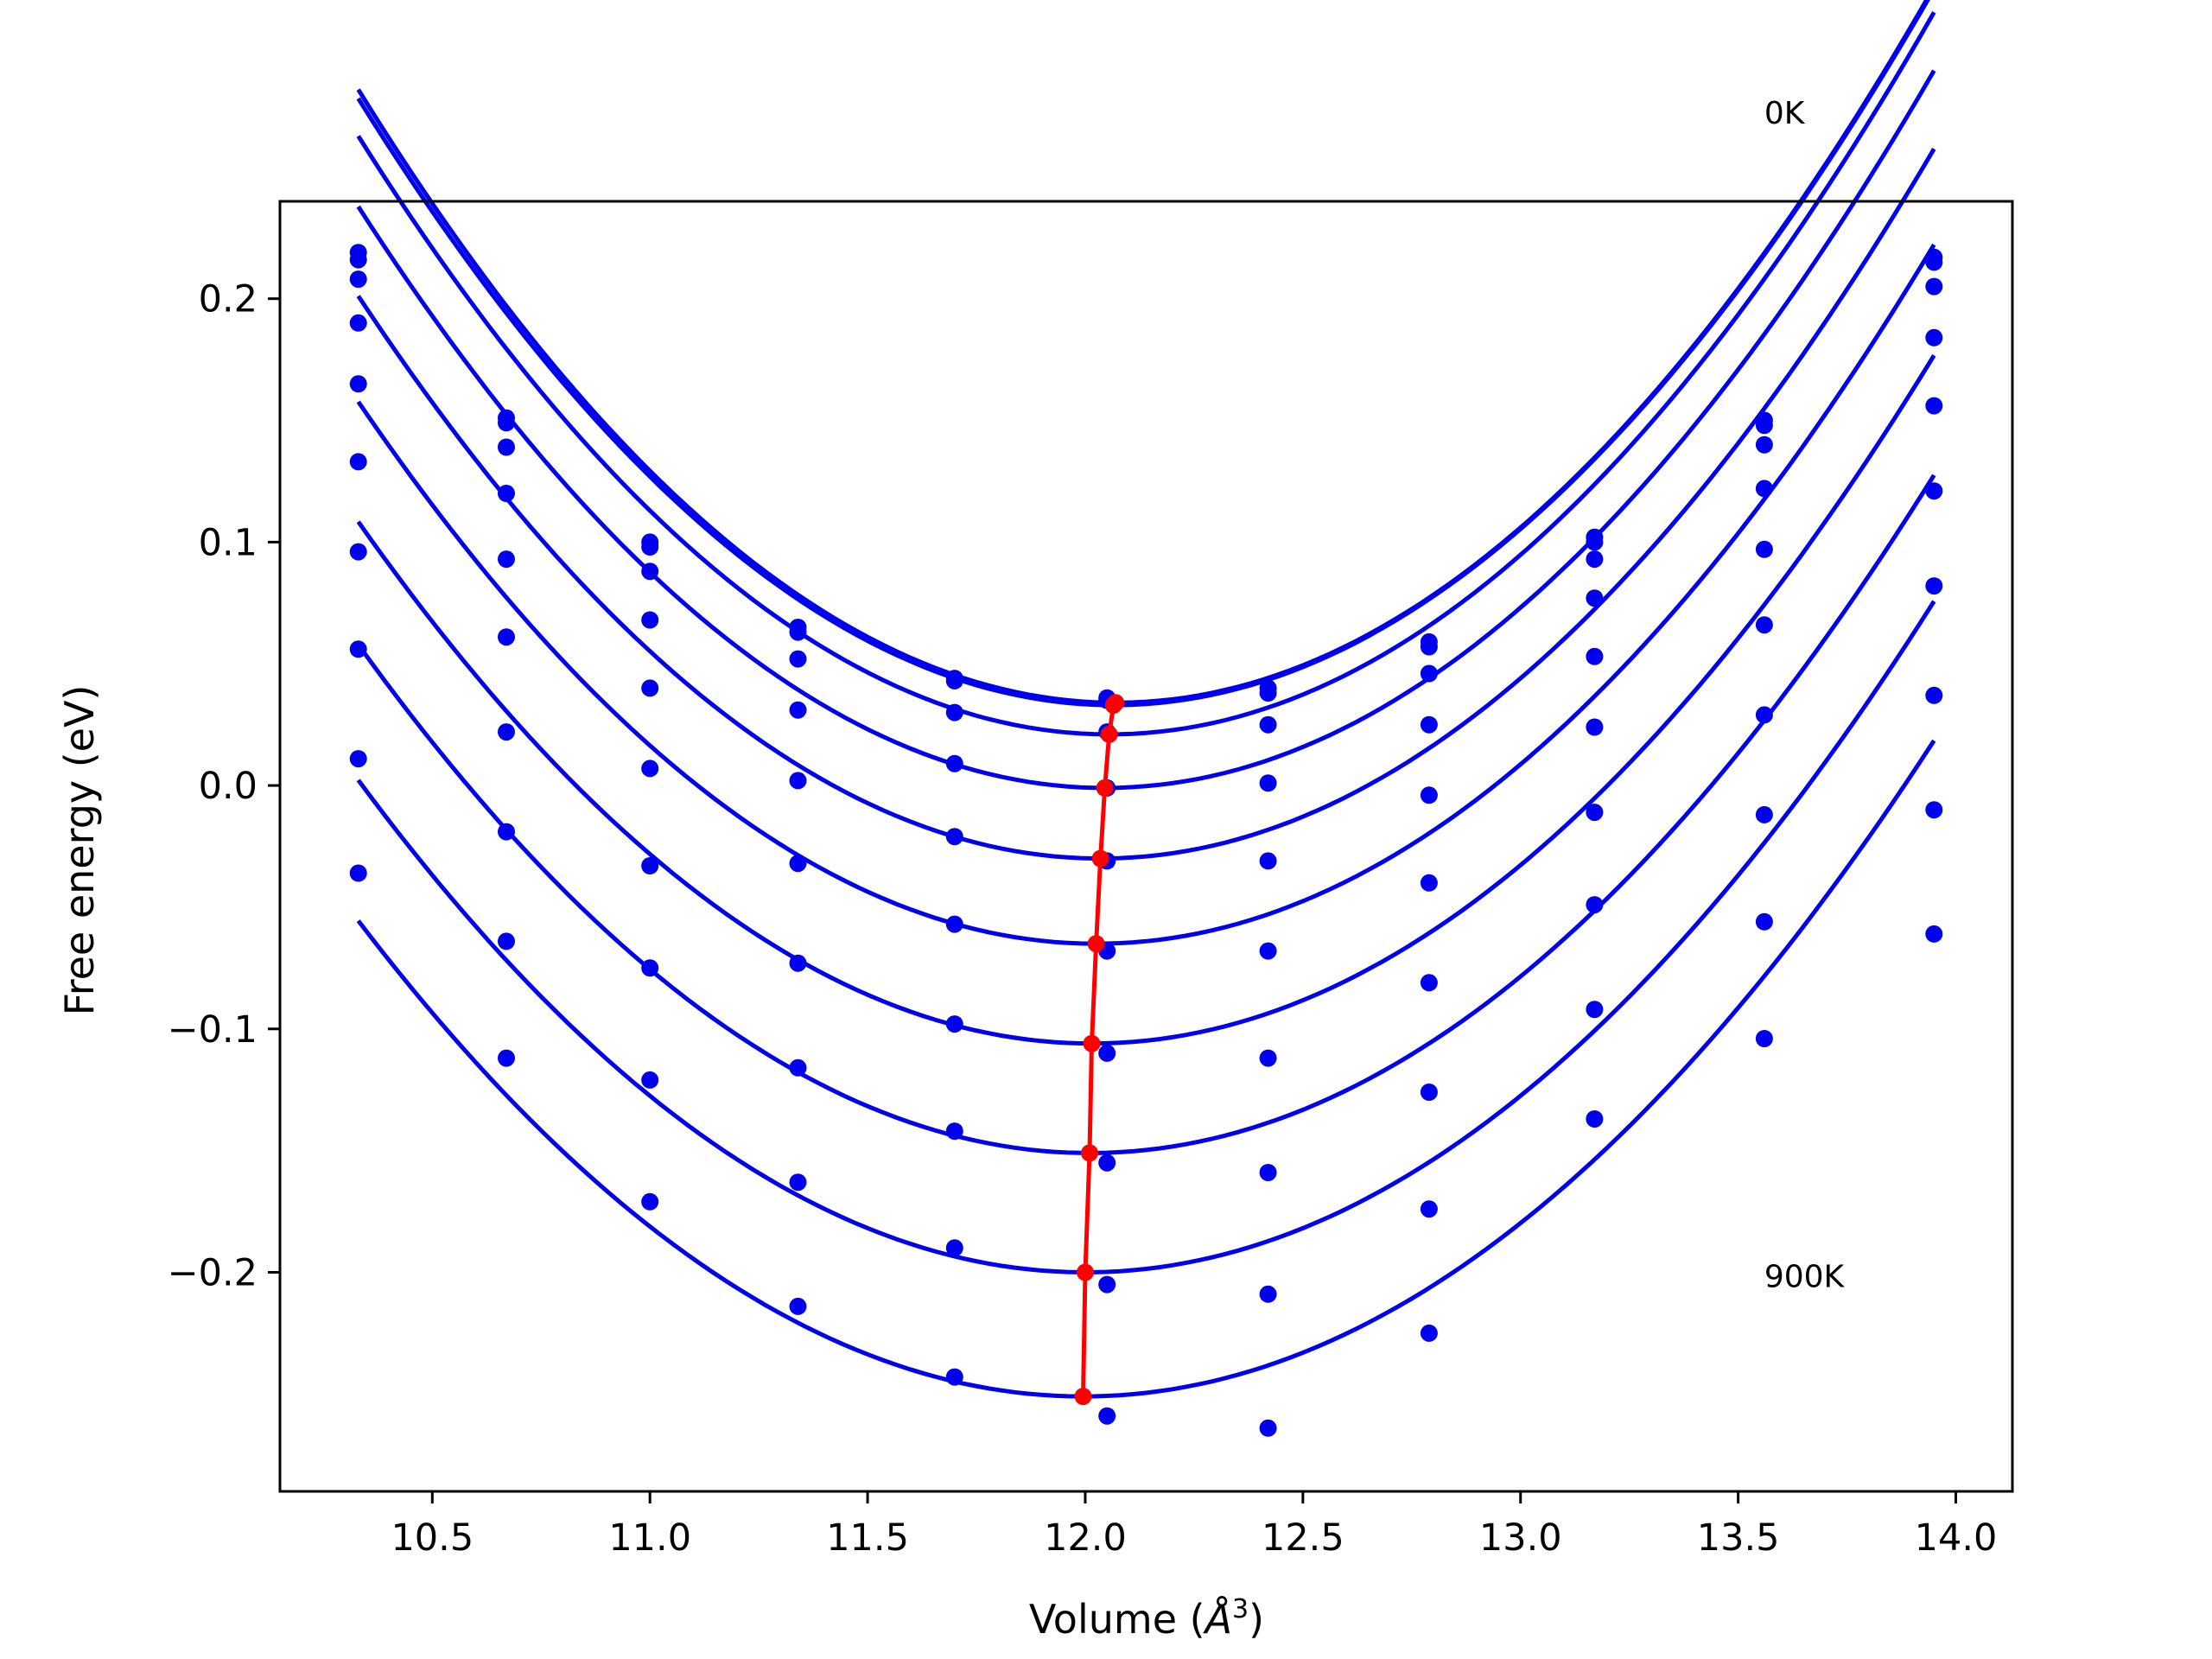  What do you see at coordinates (1117, 1619) in the screenshot?
I see `x-axis-label-text: Volume (` at bounding box center [1117, 1619].